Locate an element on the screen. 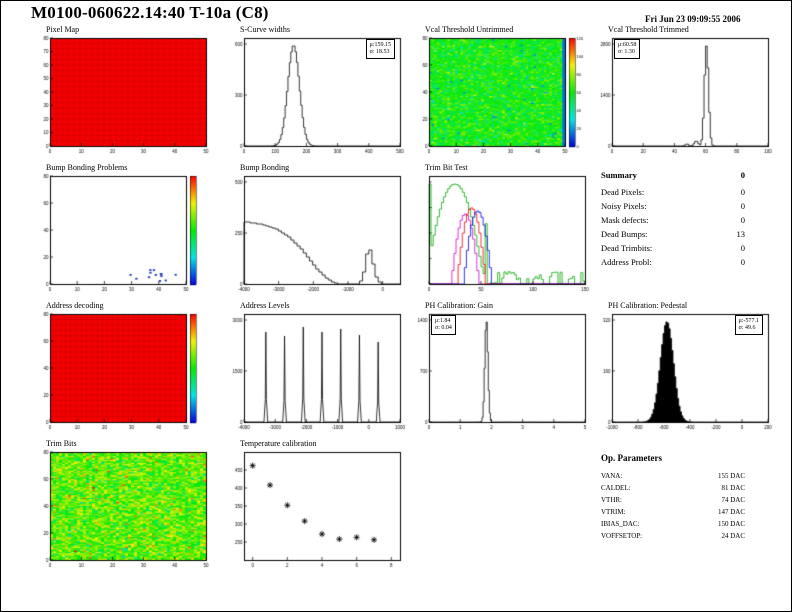 The width and height of the screenshot is (792, 612). stat-sigma: σ: 18.53 is located at coordinates (379, 52).